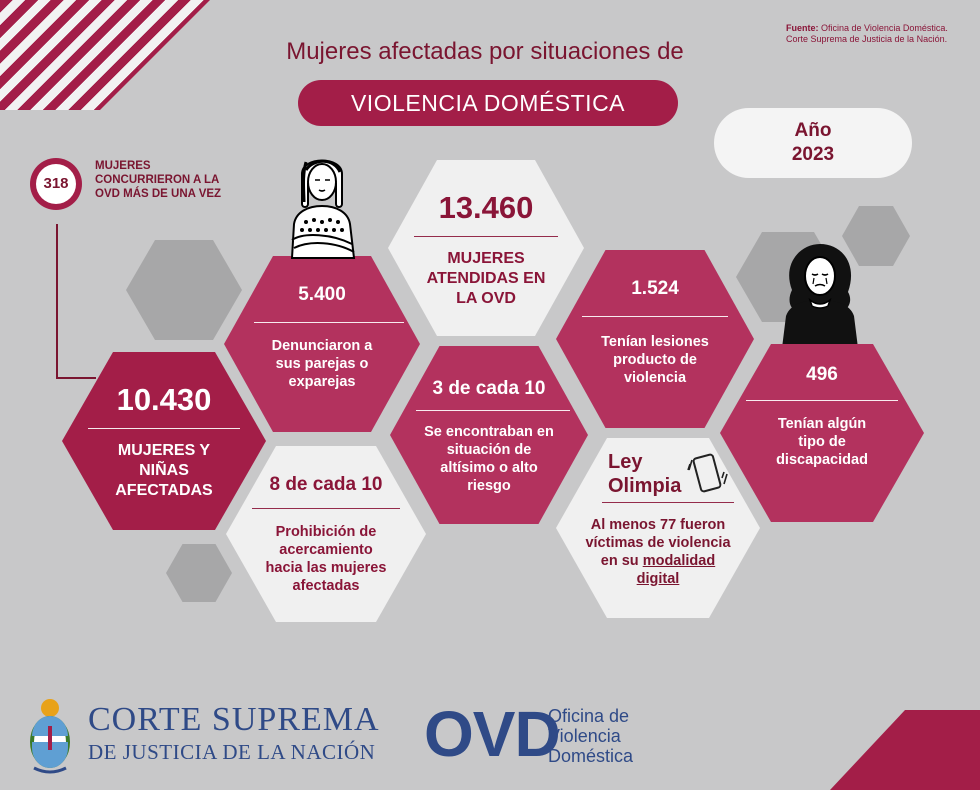 This screenshot has width=980, height=790. What do you see at coordinates (655, 360) in the screenshot?
I see `stat-injuries-text: Tenían lesiones producto de violencia` at bounding box center [655, 360].